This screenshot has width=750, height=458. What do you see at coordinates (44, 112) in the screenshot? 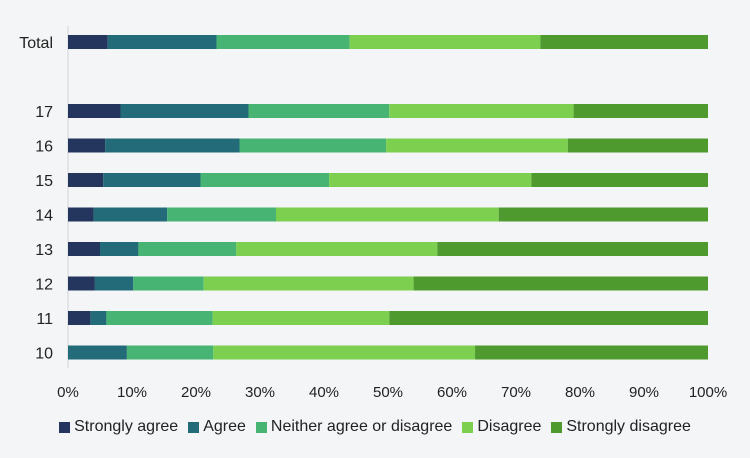
I see `y-tick-label: 17` at bounding box center [44, 112].